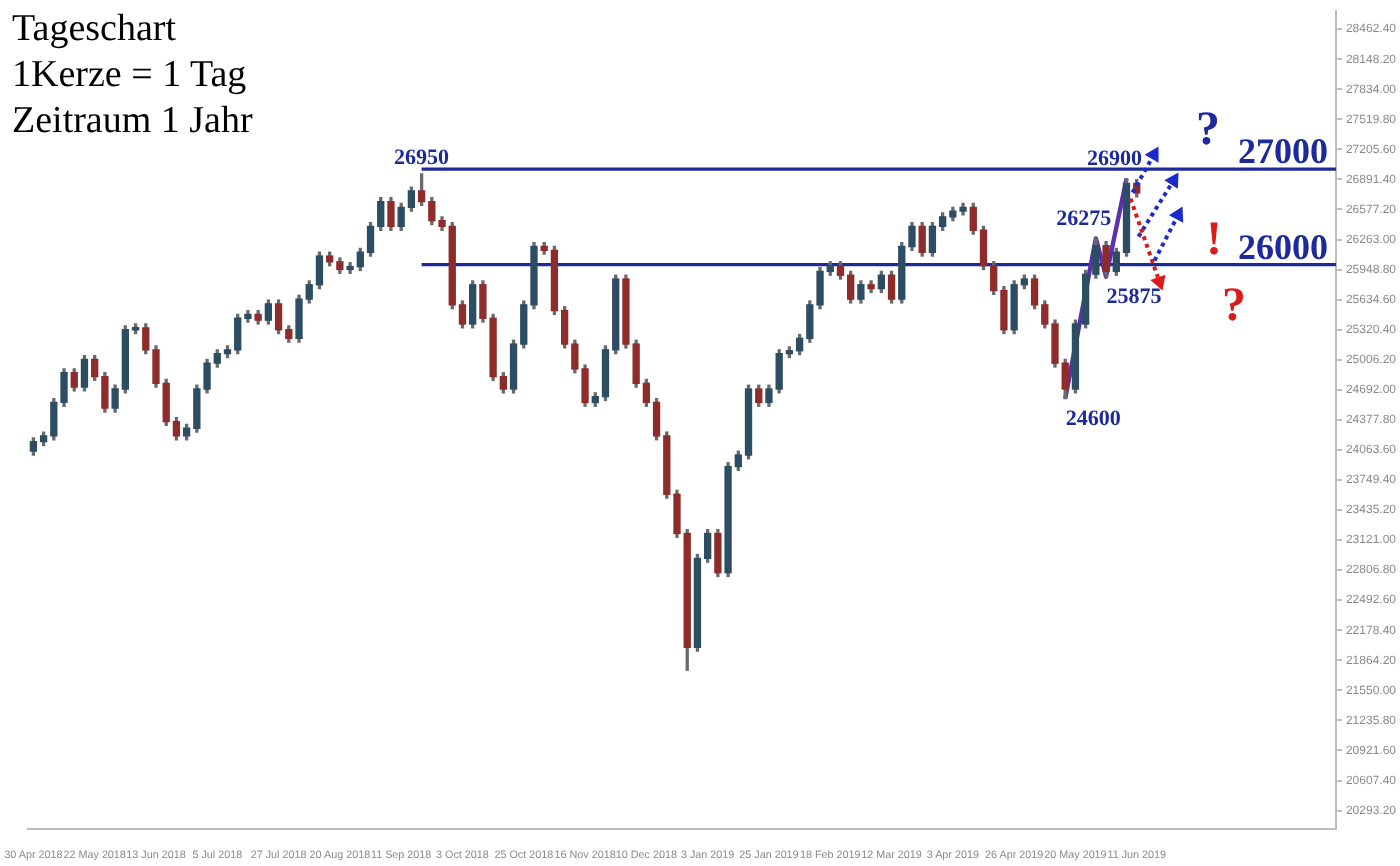 This screenshot has width=1400, height=866. I want to click on ref-line-label: 26000, so click(1282, 246).